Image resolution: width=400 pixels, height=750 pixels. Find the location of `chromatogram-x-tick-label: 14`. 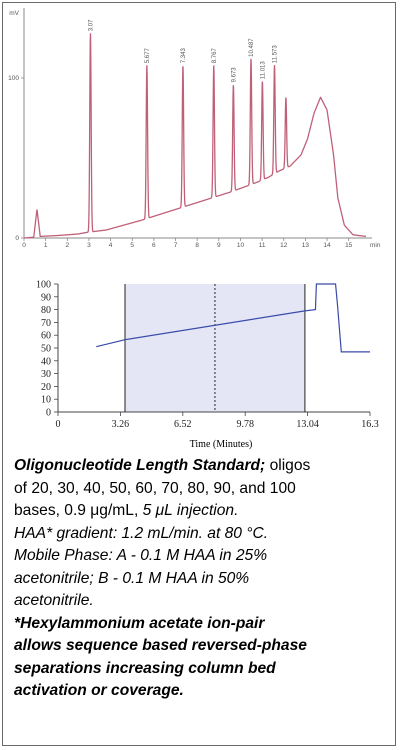

chromatogram-x-tick-label: 14 is located at coordinates (327, 245).